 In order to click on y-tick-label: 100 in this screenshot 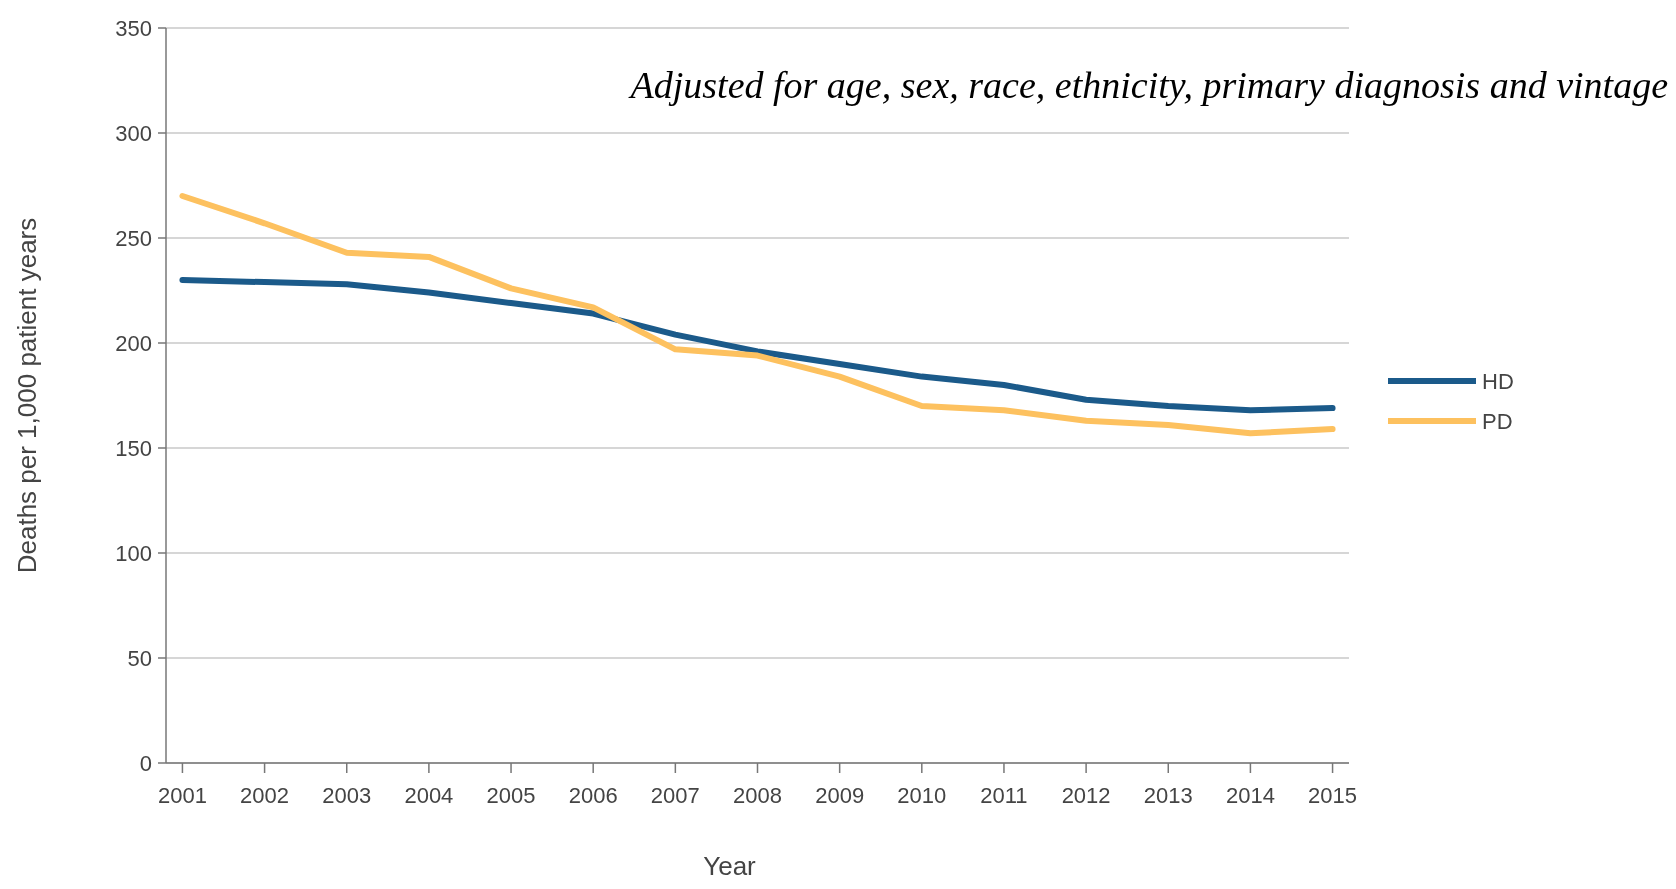, I will do `click(133, 553)`.